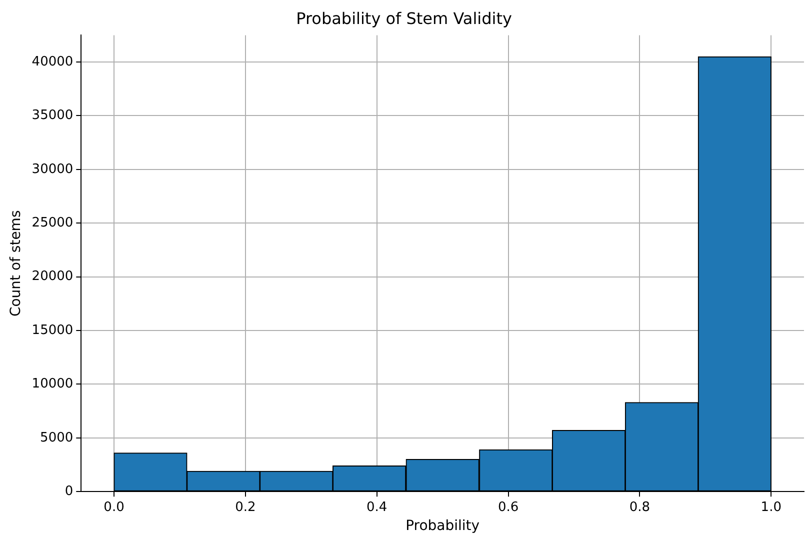  Describe the element at coordinates (377, 507) in the screenshot. I see `x-tick-label: 0.4` at that location.